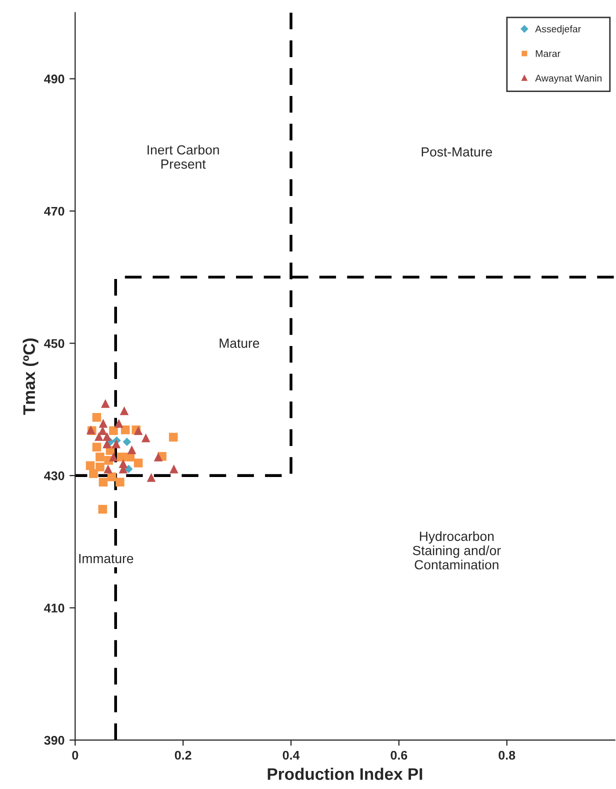 Image resolution: width=616 pixels, height=789 pixels. What do you see at coordinates (183, 755) in the screenshot?
I see `x-tick-label: 0.2` at bounding box center [183, 755].